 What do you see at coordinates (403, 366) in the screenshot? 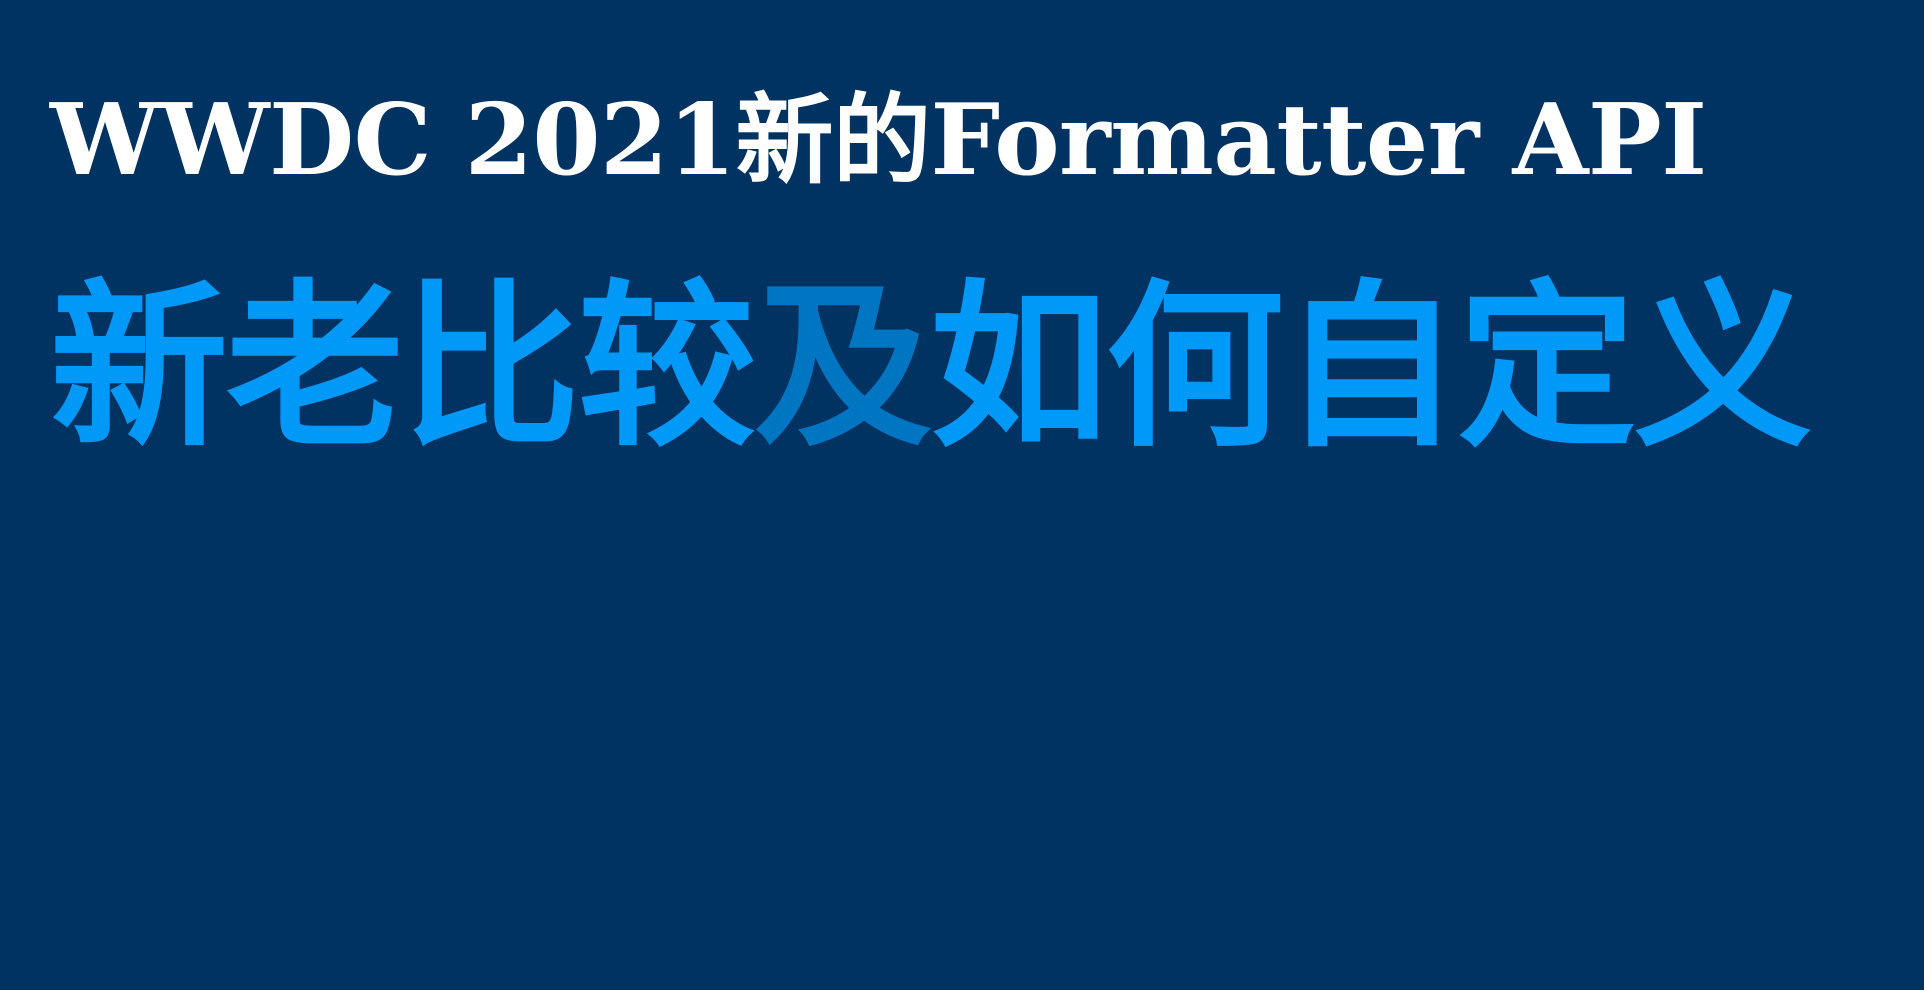
I see `subtitle-part-1: 新老比较` at bounding box center [403, 366].